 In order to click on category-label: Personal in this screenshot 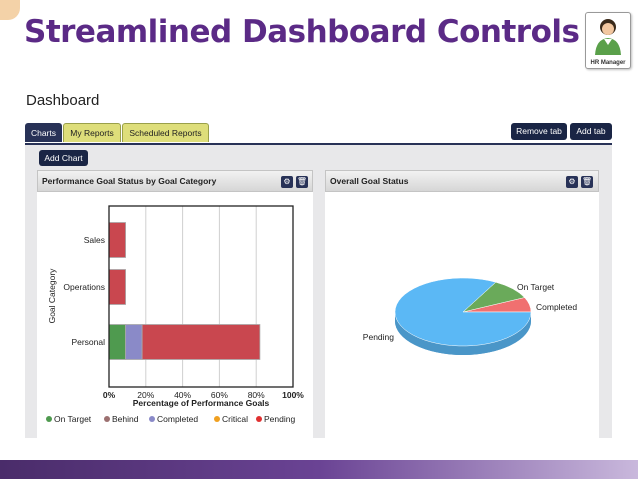, I will do `click(88, 342)`.